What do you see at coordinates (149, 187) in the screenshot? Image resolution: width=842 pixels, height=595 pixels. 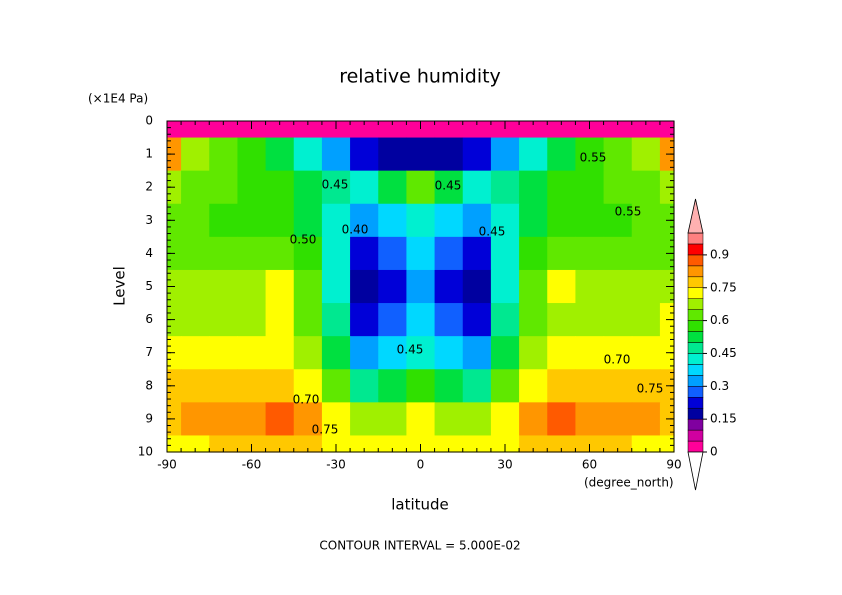 I see `y-tick-label: 2` at bounding box center [149, 187].